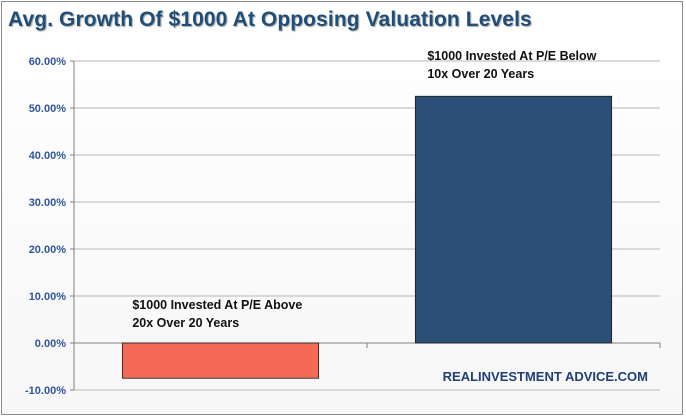 This screenshot has width=686, height=418. What do you see at coordinates (48, 297) in the screenshot?
I see `y-tick-label: 10.00%` at bounding box center [48, 297].